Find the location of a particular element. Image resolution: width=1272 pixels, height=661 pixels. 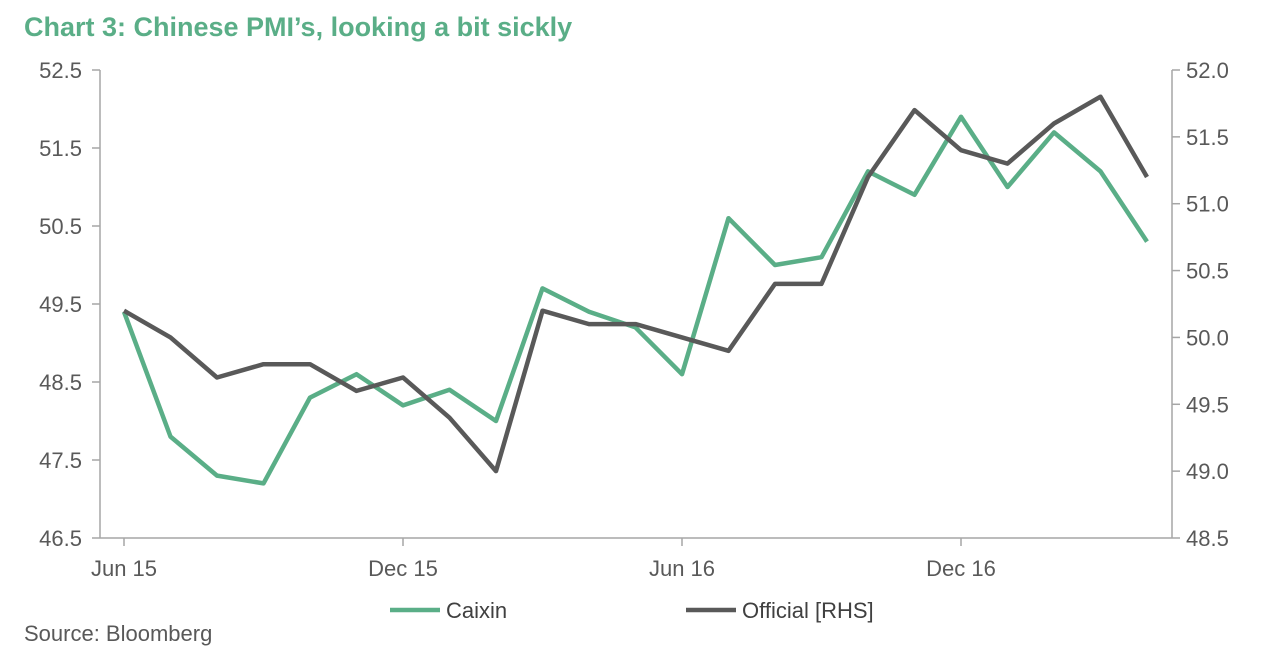

x-tick-label: Jun 16 is located at coordinates (682, 568).